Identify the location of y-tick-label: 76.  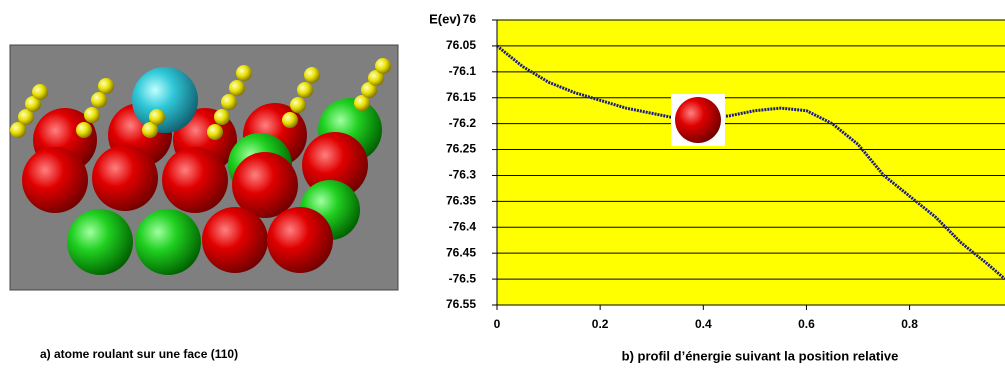
(470, 19).